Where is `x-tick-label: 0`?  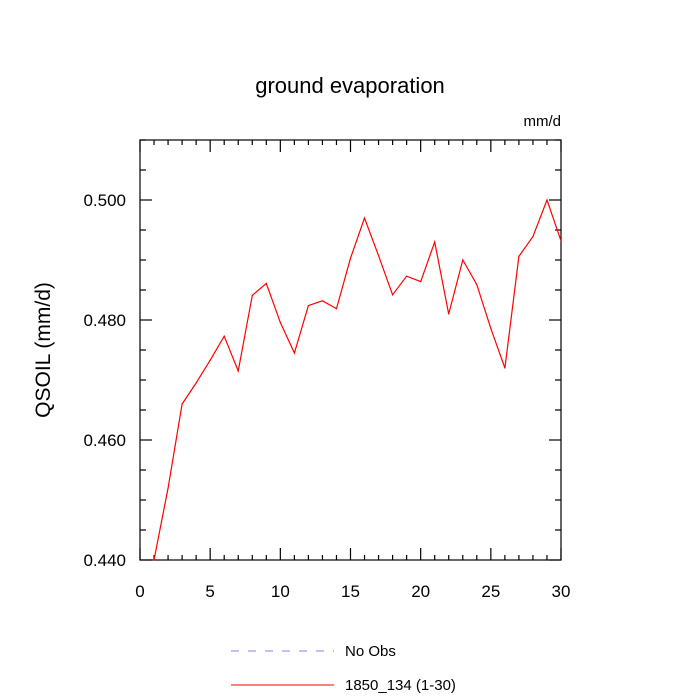 x-tick-label: 0 is located at coordinates (139, 591).